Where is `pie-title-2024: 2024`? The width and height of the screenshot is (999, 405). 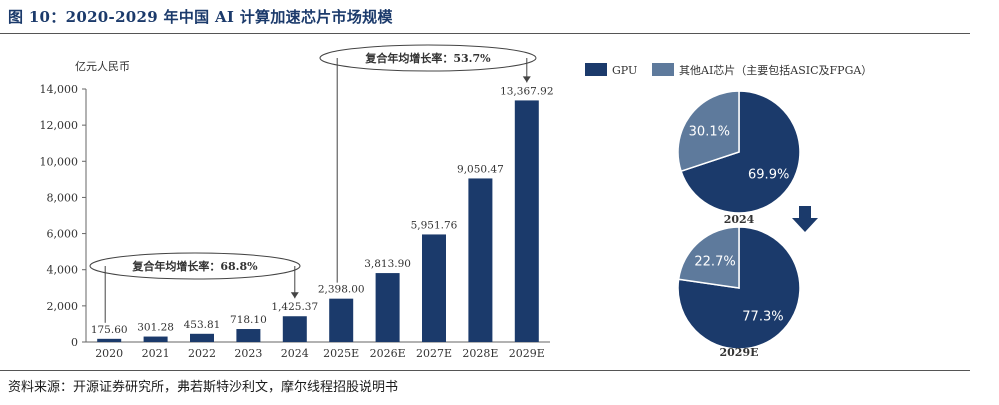
pie-title-2024: 2024 is located at coordinates (739, 219).